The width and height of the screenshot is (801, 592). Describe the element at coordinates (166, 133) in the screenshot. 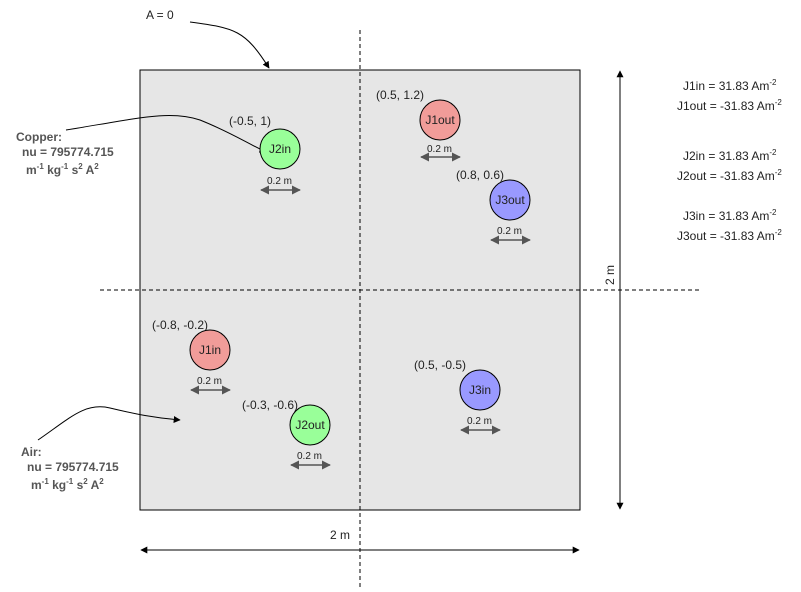

I see `copper-arrow` at that location.